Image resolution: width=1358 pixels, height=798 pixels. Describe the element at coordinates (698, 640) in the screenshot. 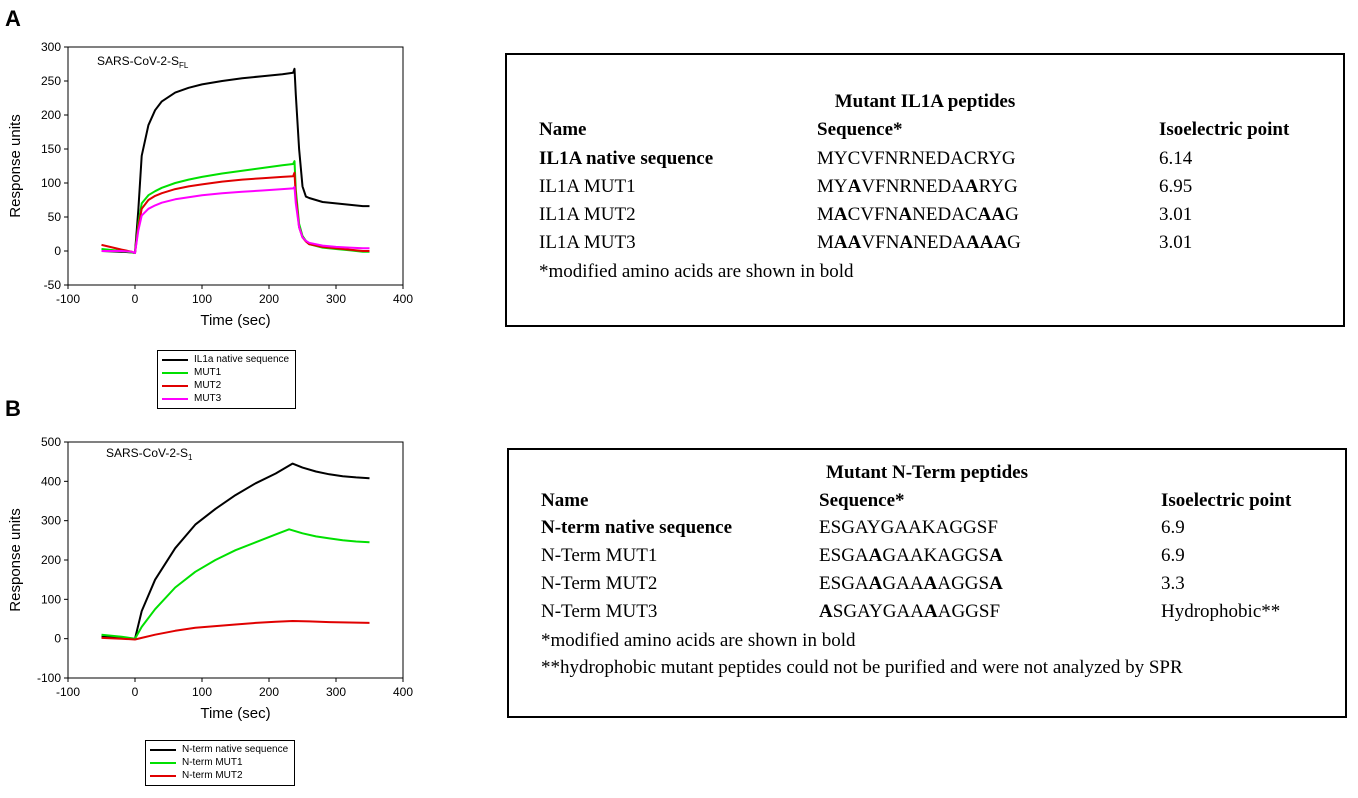

I see `table-nterm-note-1: *modified amino acids are shown in bold` at that location.